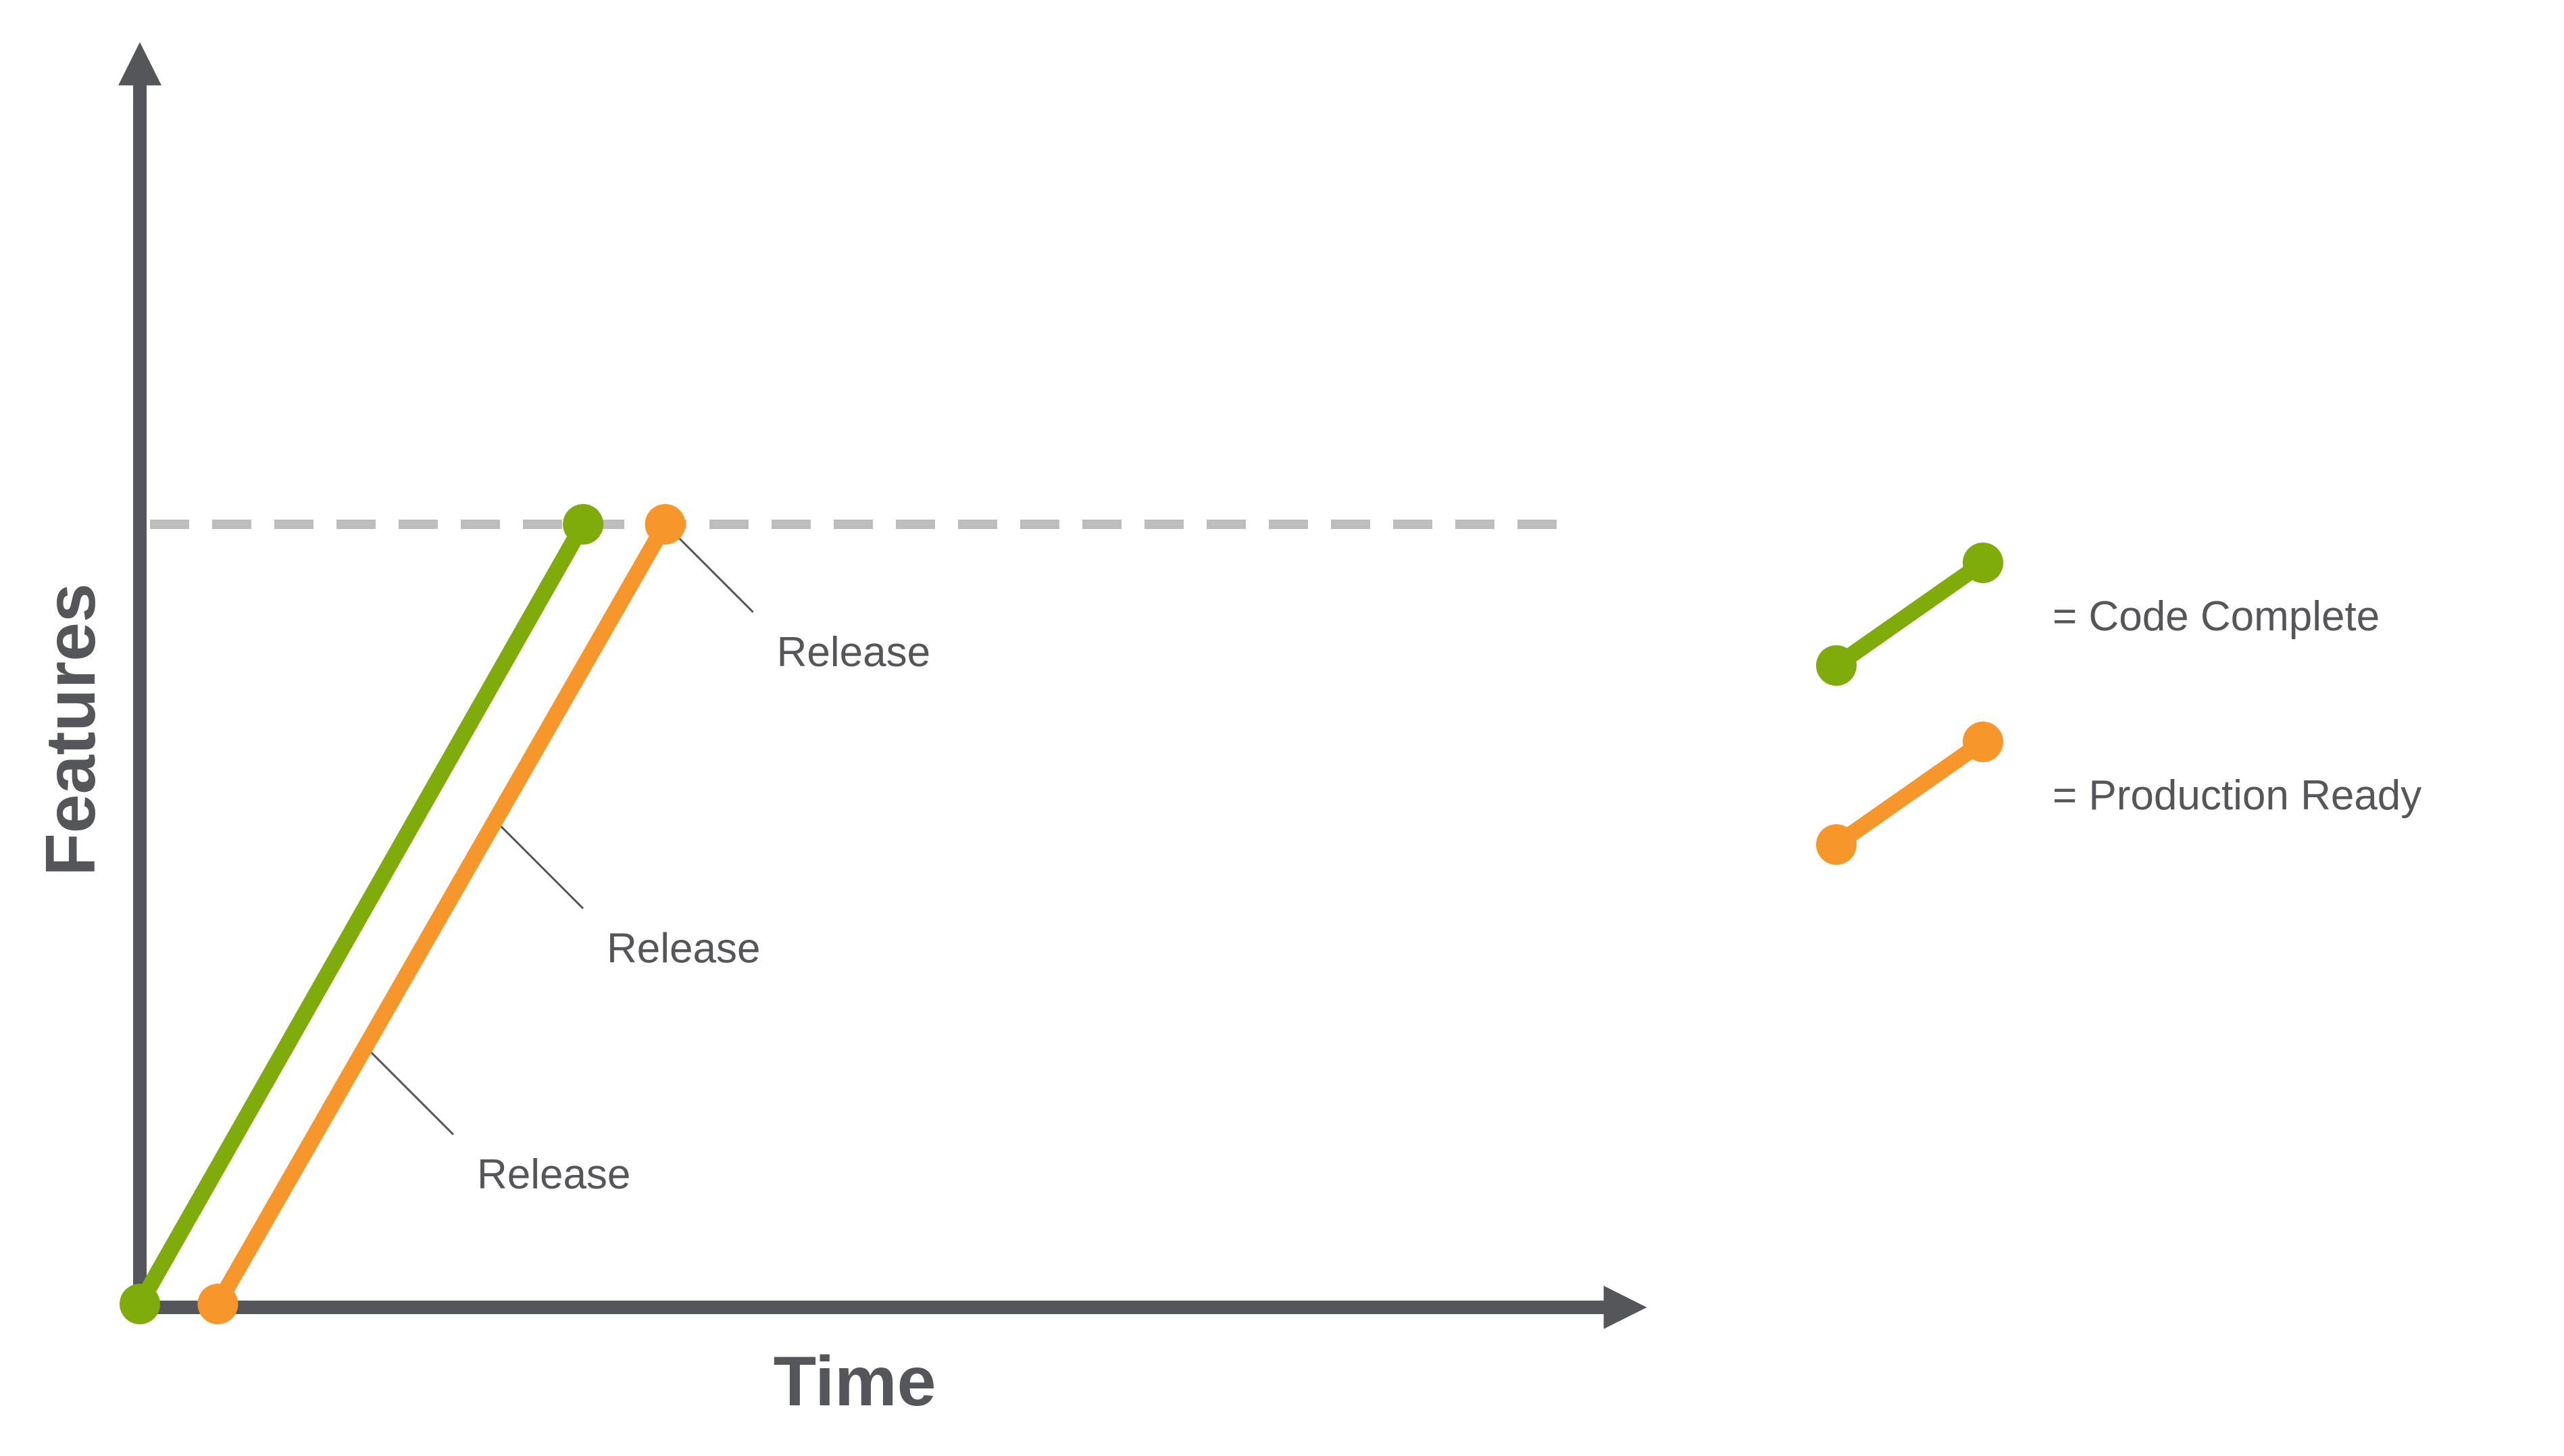  What do you see at coordinates (855, 1381) in the screenshot?
I see `x-axis-title: Time` at bounding box center [855, 1381].